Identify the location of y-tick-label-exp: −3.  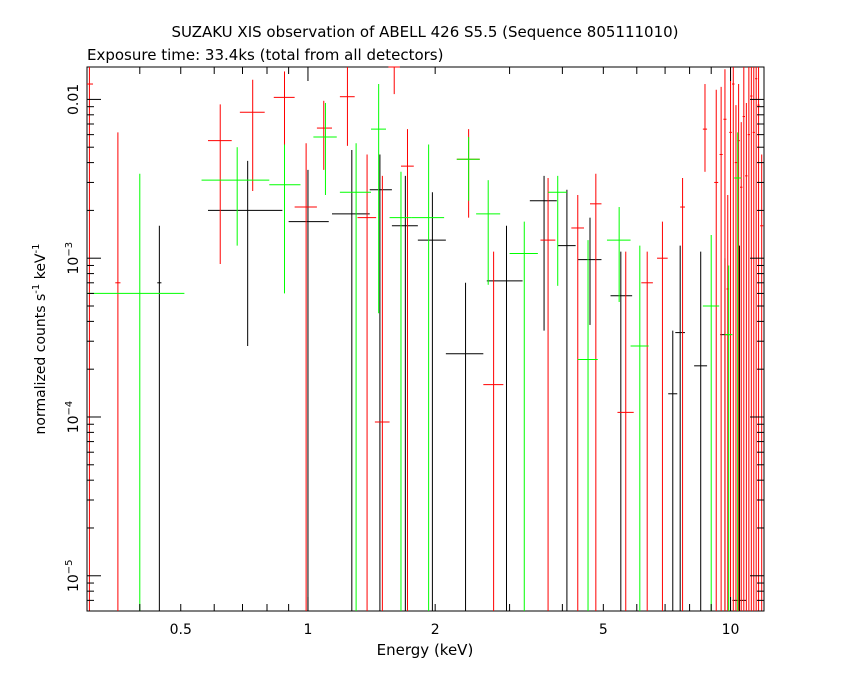
(69, 249).